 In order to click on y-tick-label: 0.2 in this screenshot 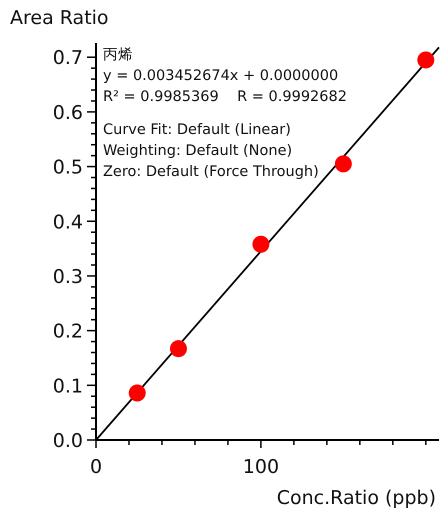, I will do `click(67, 331)`.